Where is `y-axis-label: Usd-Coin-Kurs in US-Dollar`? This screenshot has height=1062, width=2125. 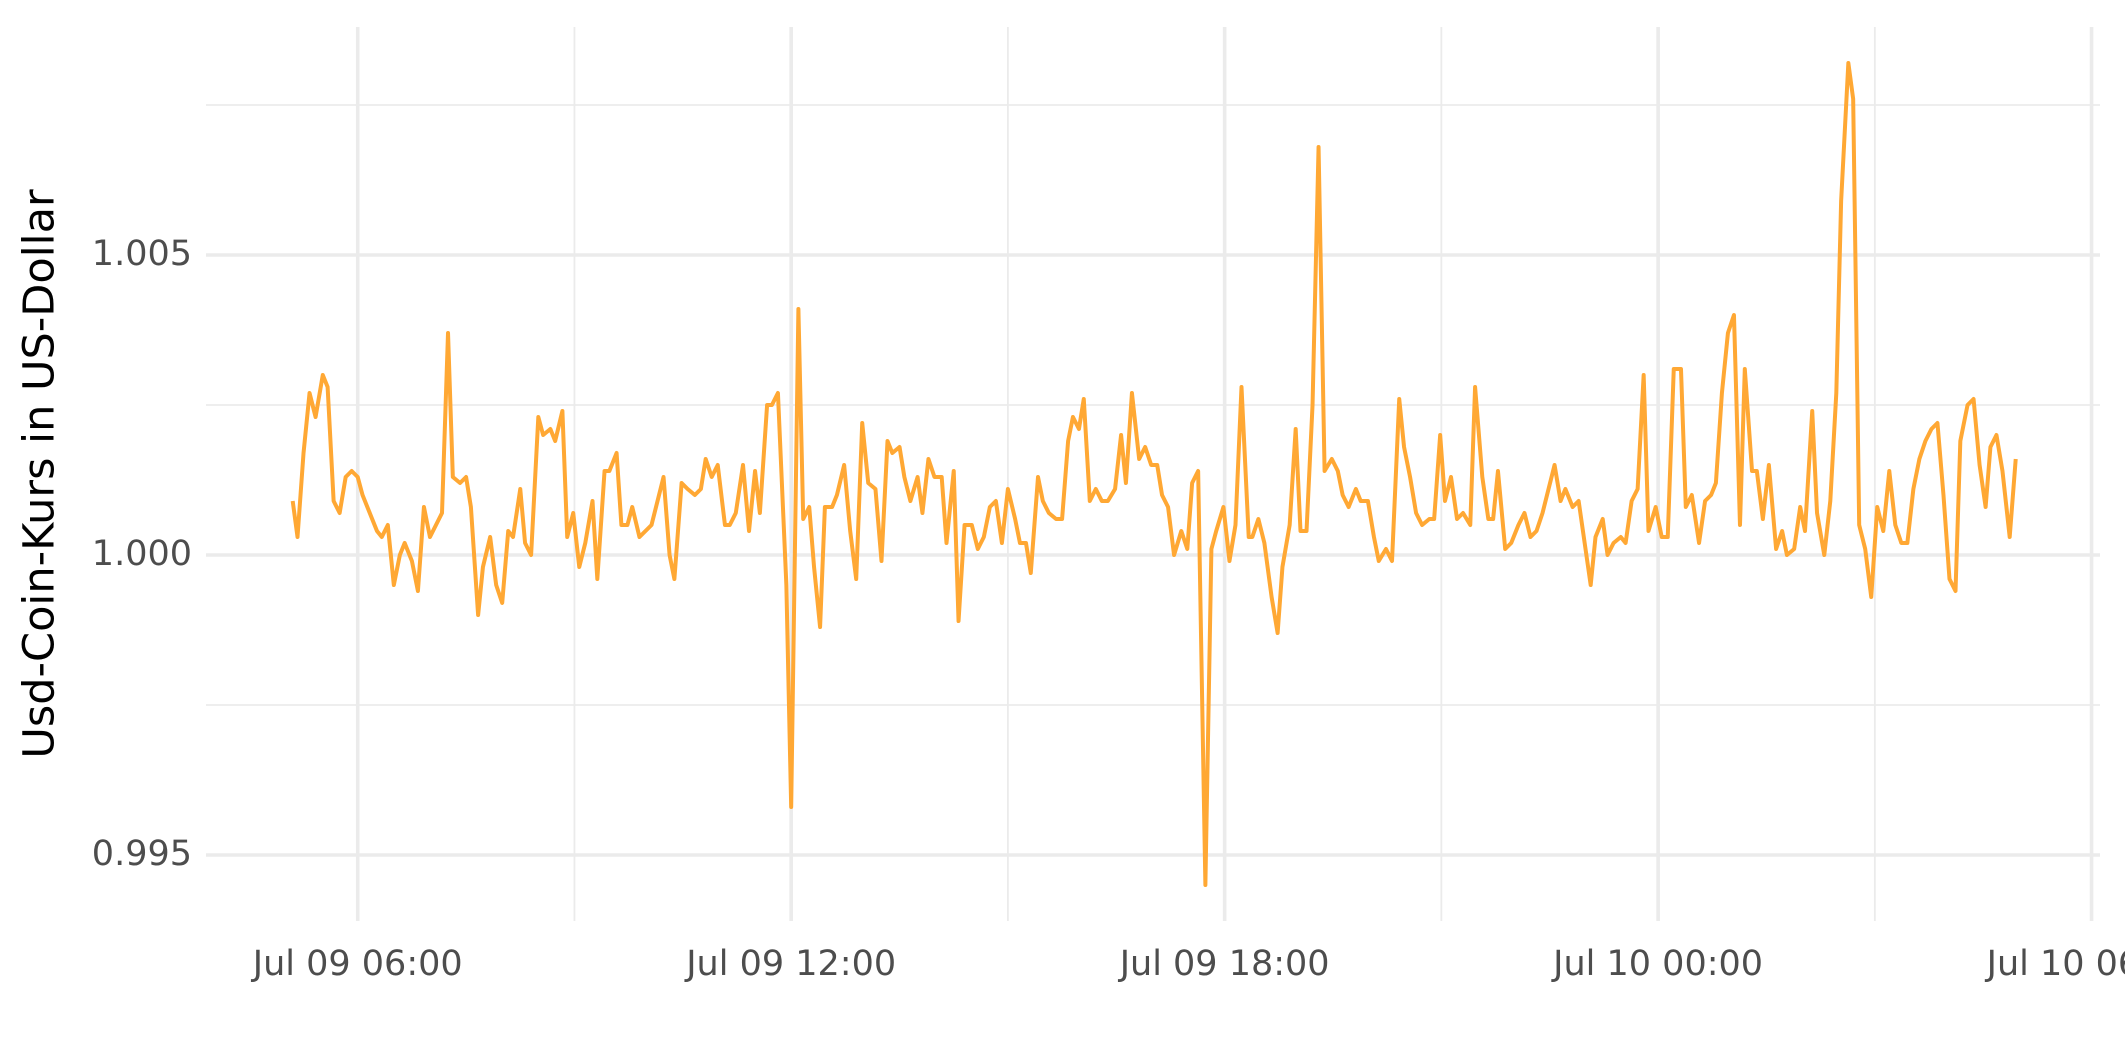 y-axis-label: Usd-Coin-Kurs in US-Dollar is located at coordinates (40, 474).